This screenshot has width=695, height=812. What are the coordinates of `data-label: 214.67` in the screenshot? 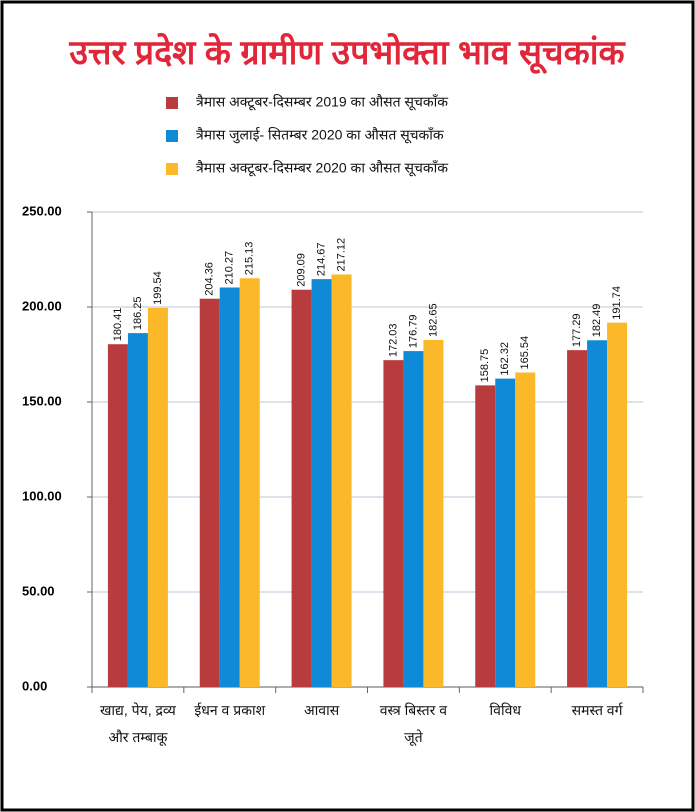 It's located at (321, 259).